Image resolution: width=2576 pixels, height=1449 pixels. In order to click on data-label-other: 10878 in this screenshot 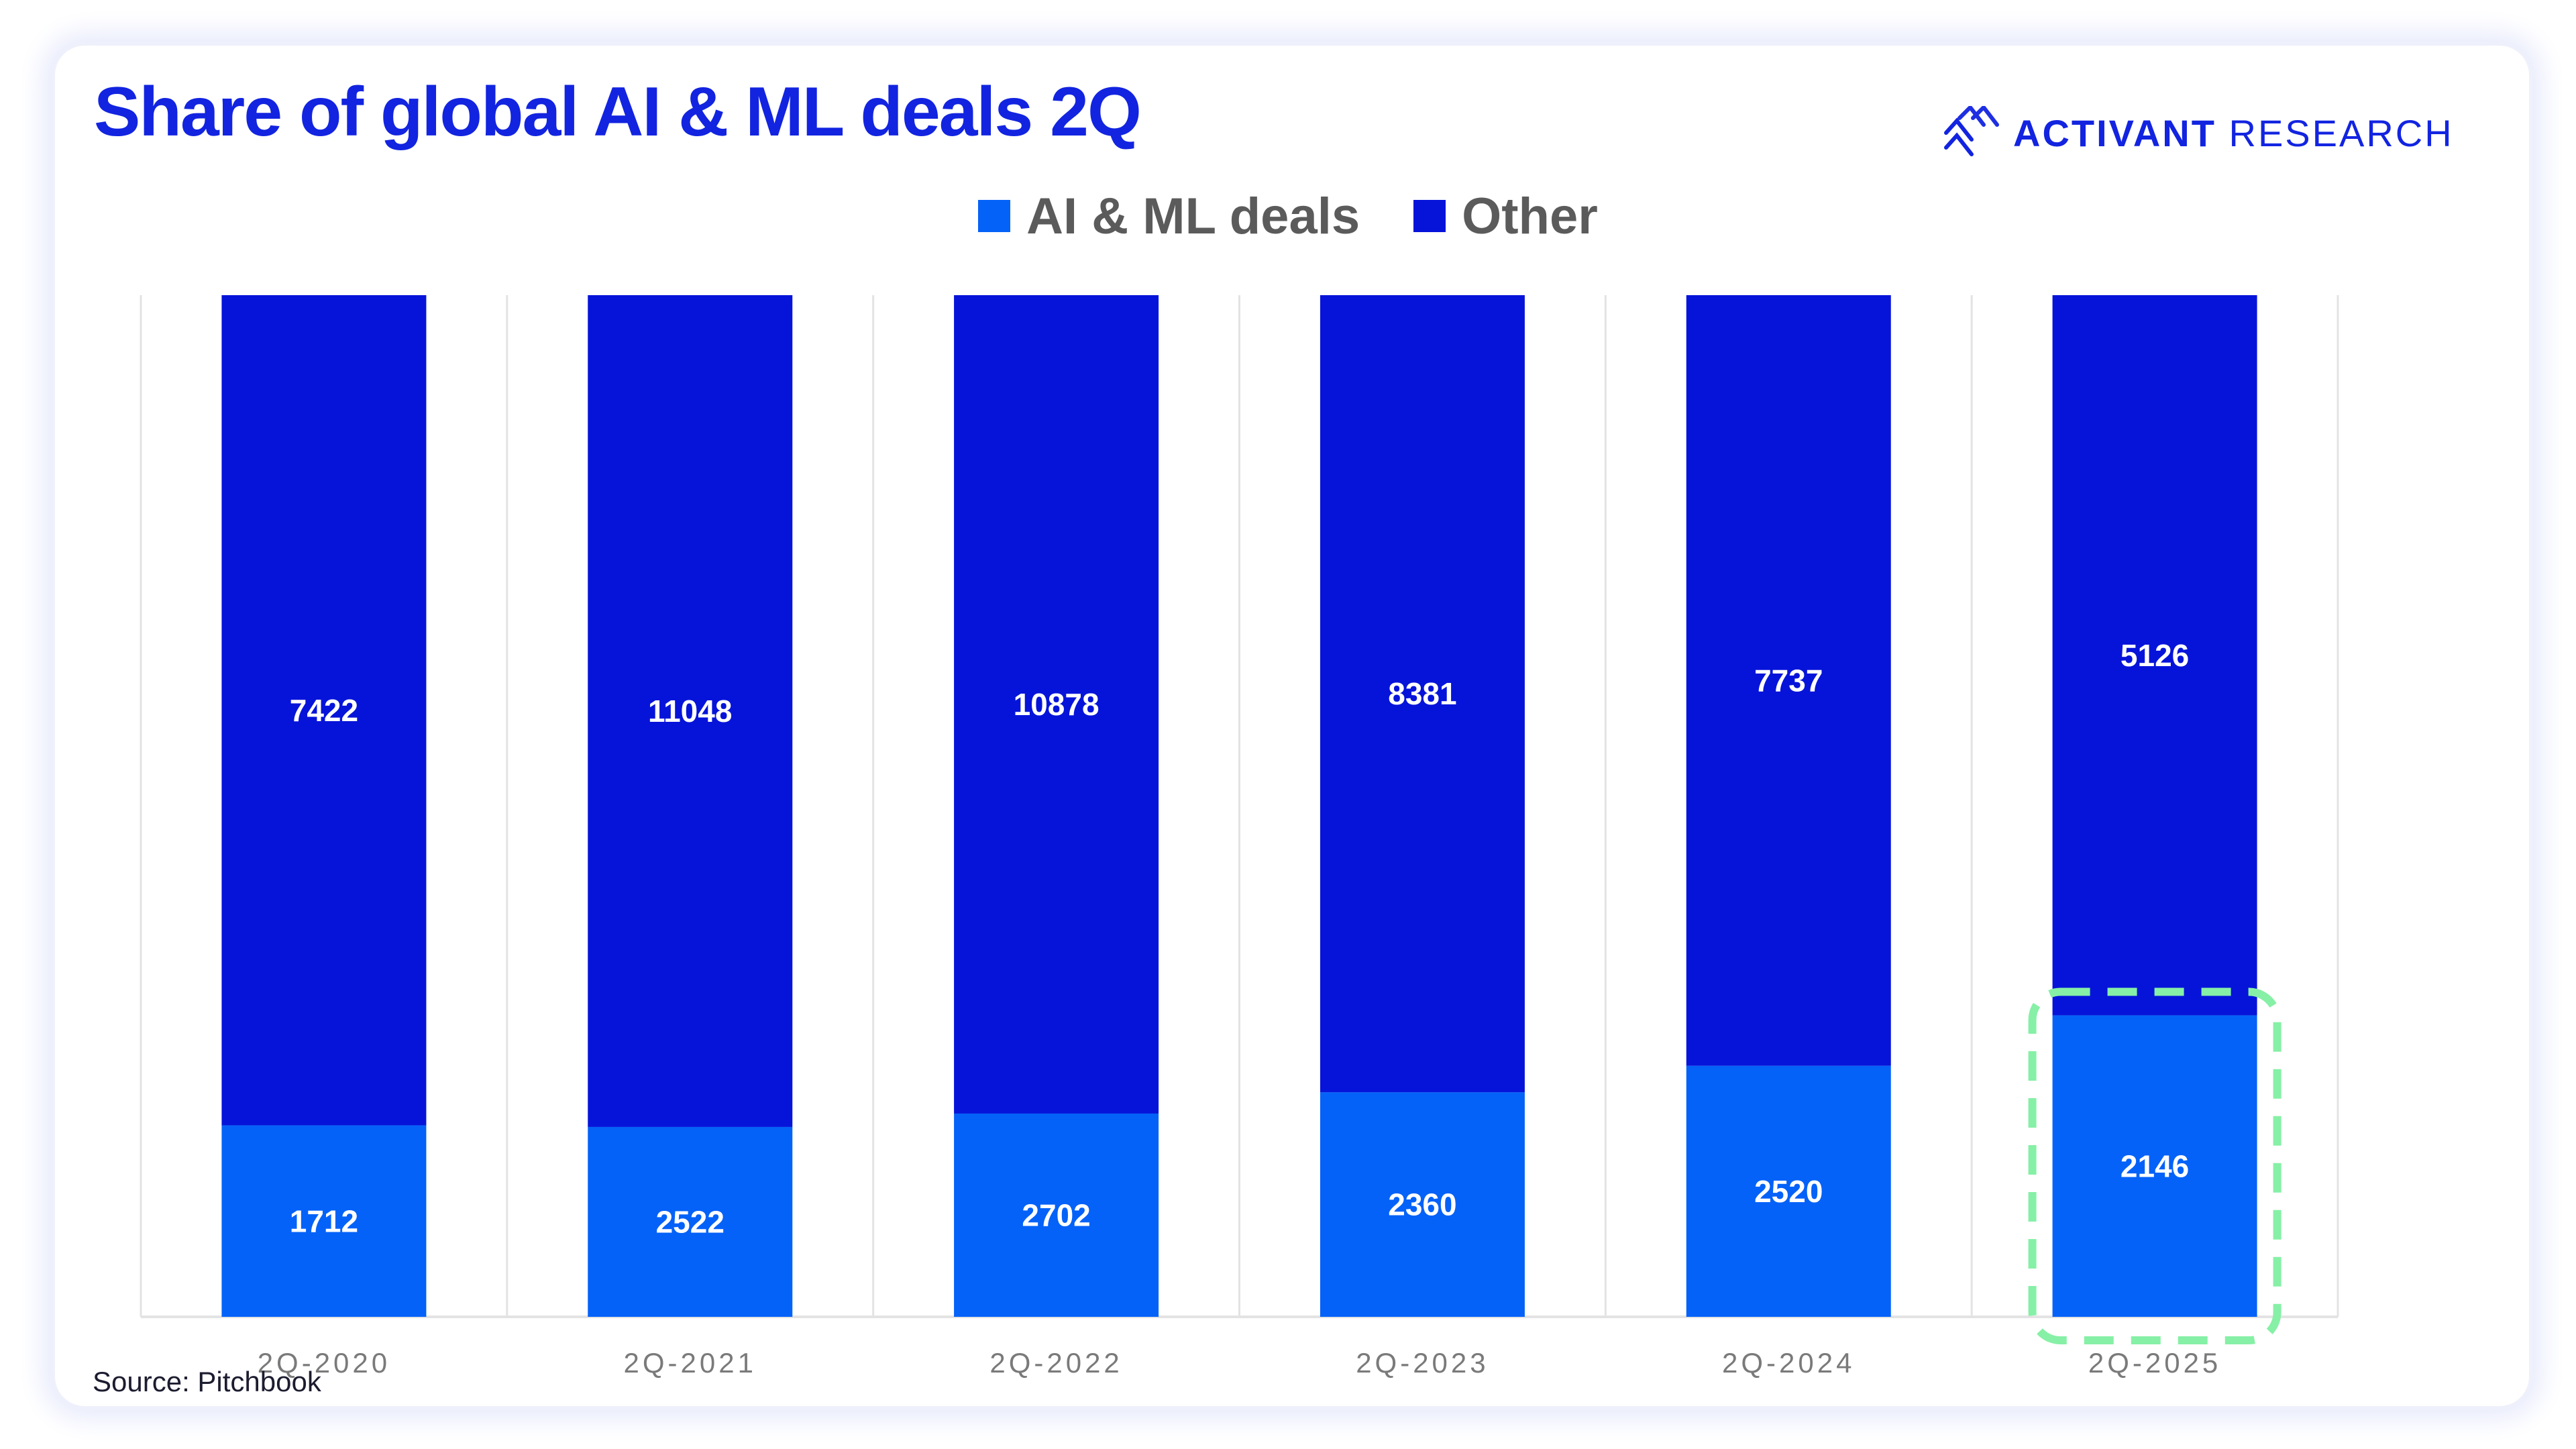, I will do `click(1056, 704)`.